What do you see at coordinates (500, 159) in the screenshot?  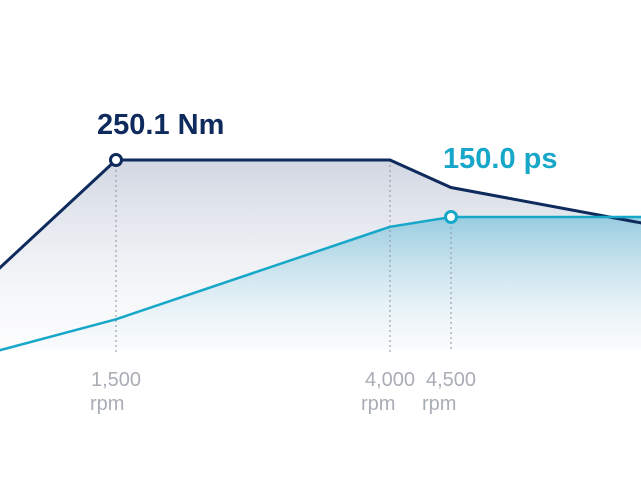 I see `series-value-label-1: 150.0 ps` at bounding box center [500, 159].